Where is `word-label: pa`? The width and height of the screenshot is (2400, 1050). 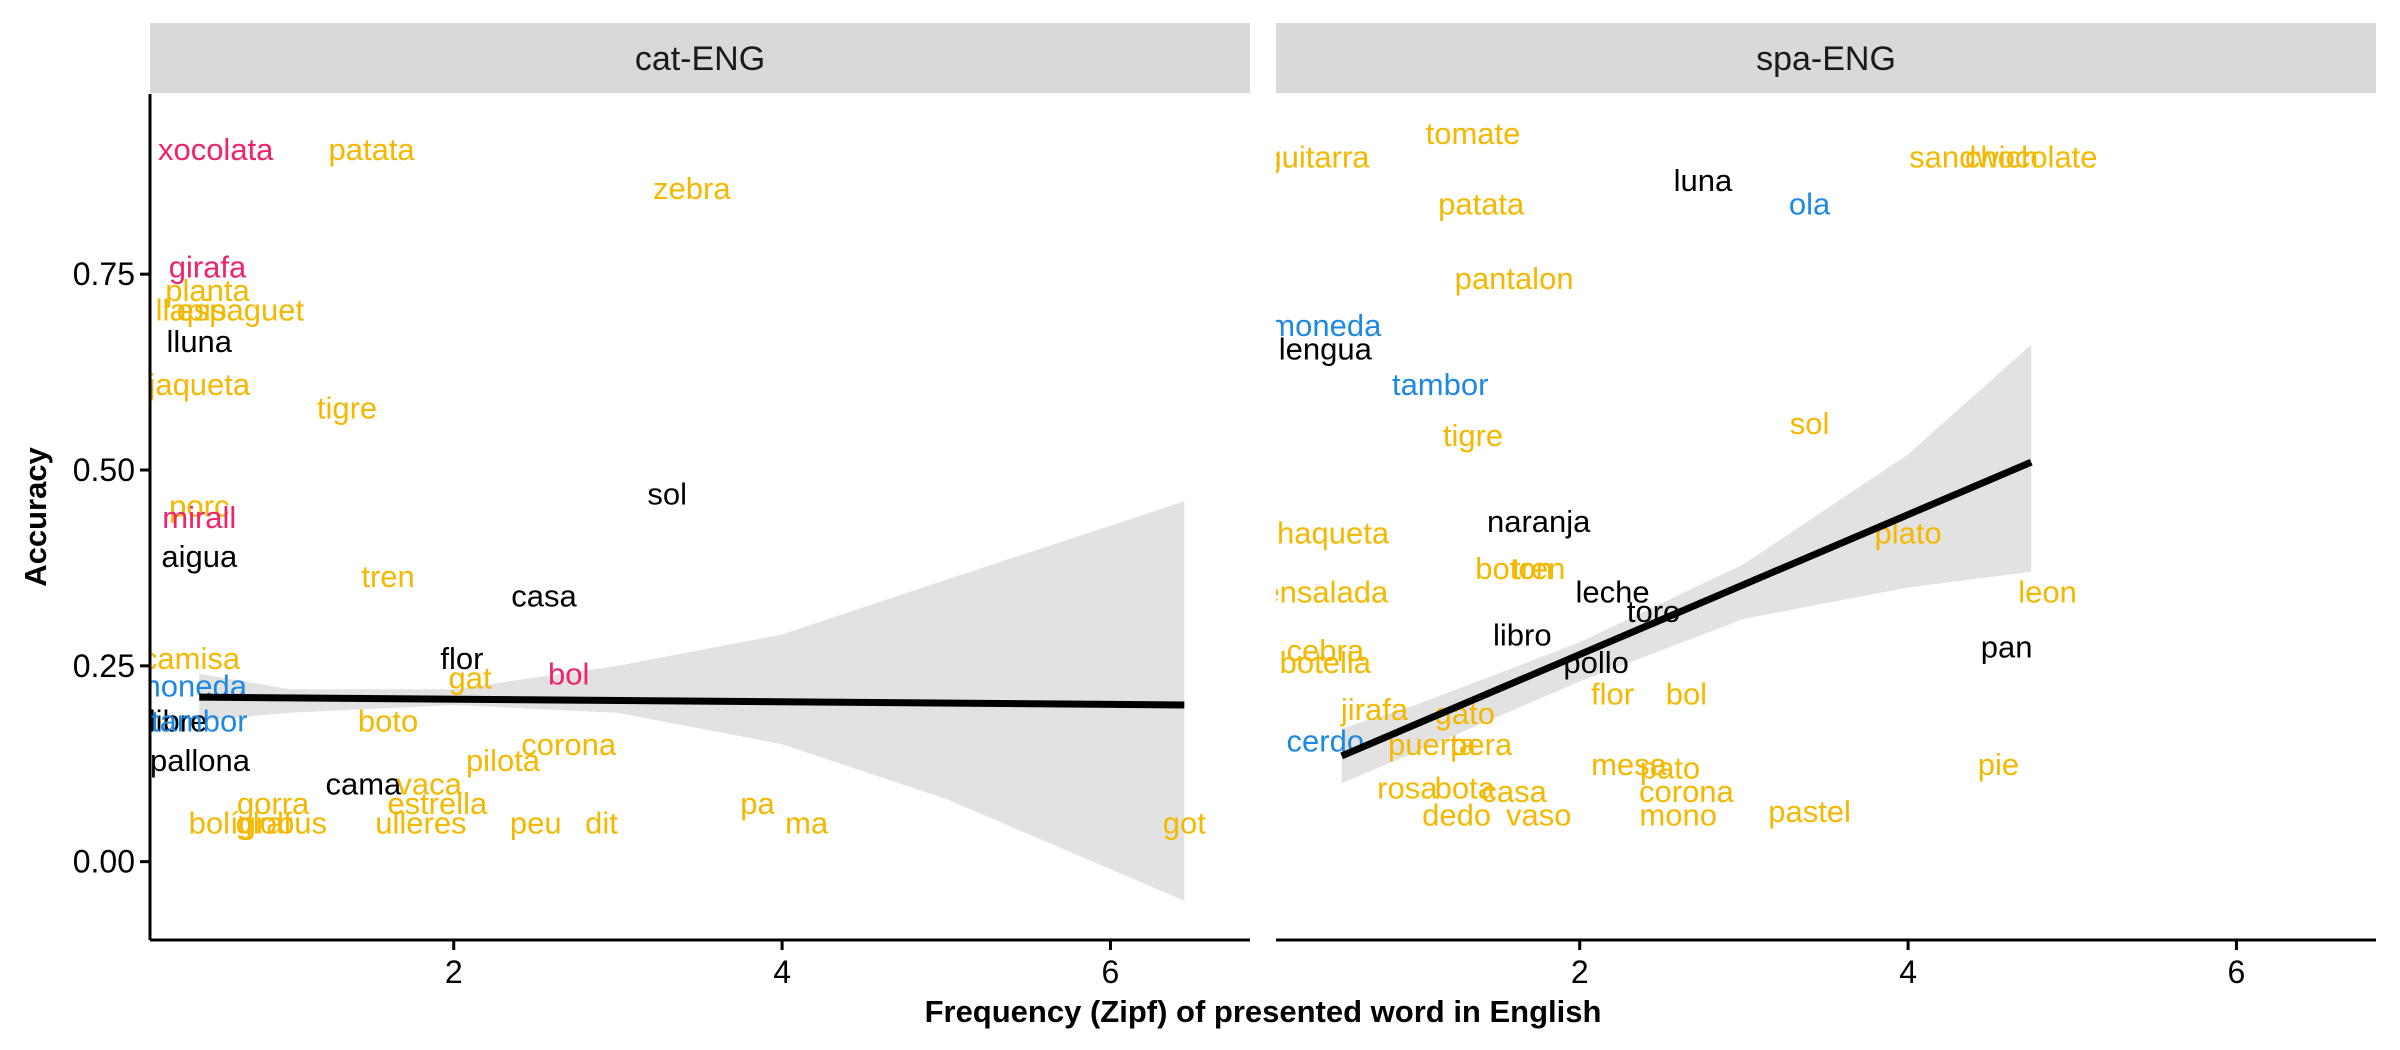 word-label: pa is located at coordinates (757, 803).